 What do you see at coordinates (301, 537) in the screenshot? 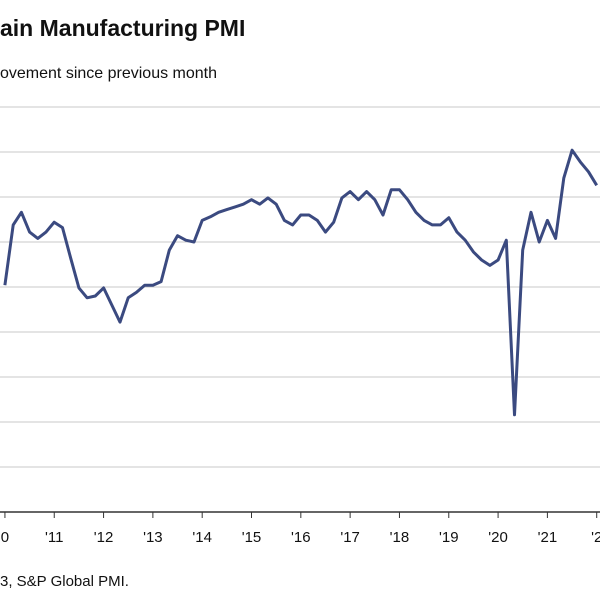
I see `x-tick-label: '16` at bounding box center [301, 537].